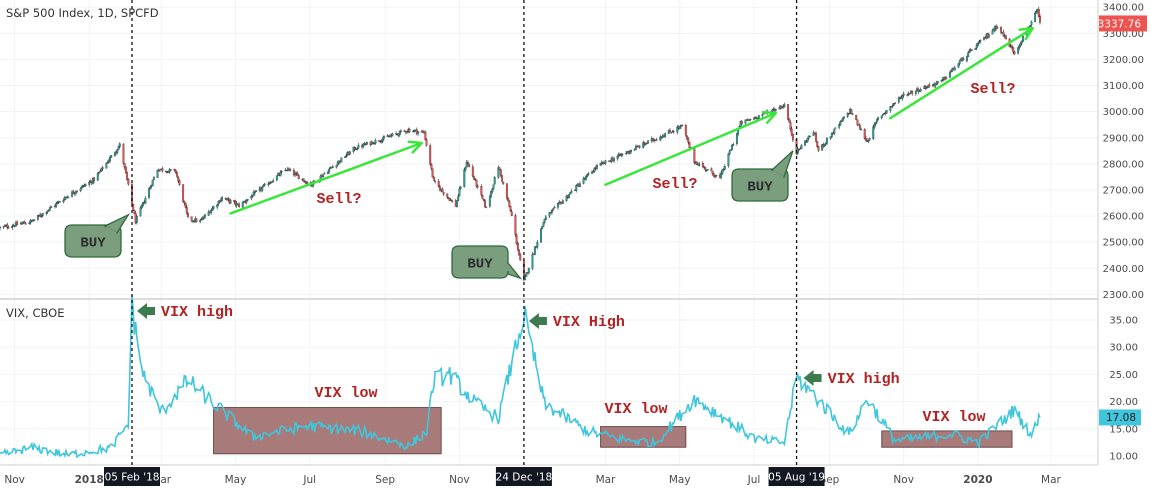 The image size is (1151, 492). Describe the element at coordinates (960, 74) in the screenshot. I see `trend-arrow-shaft` at that location.